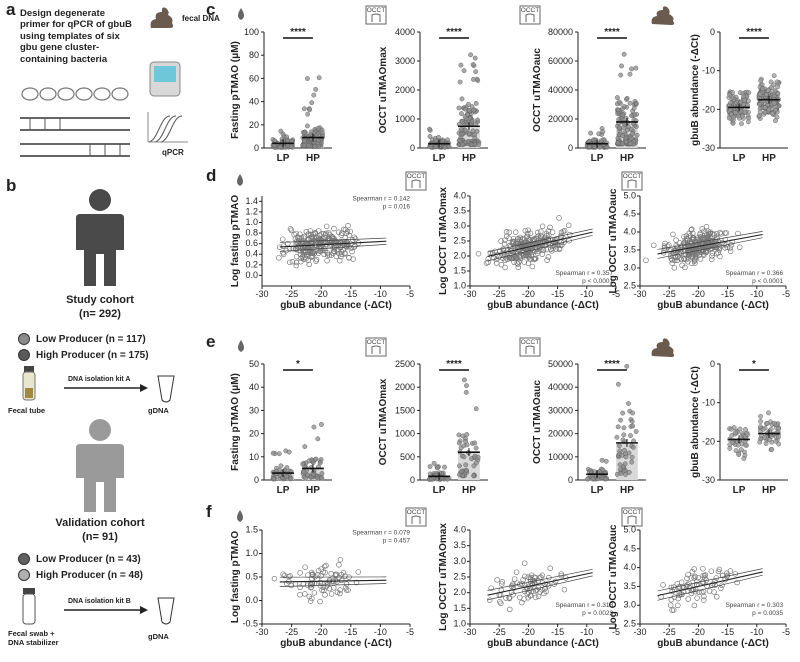  Describe the element at coordinates (333, 240) in the screenshot. I see `ci-upper-line` at that location.